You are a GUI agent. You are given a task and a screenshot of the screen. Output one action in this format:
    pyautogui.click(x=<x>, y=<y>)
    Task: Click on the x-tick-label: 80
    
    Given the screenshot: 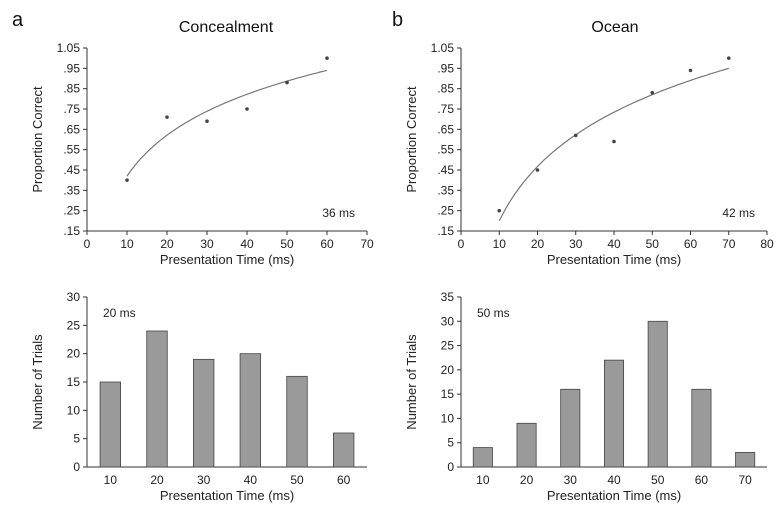 What is the action you would take?
    pyautogui.click(x=767, y=244)
    